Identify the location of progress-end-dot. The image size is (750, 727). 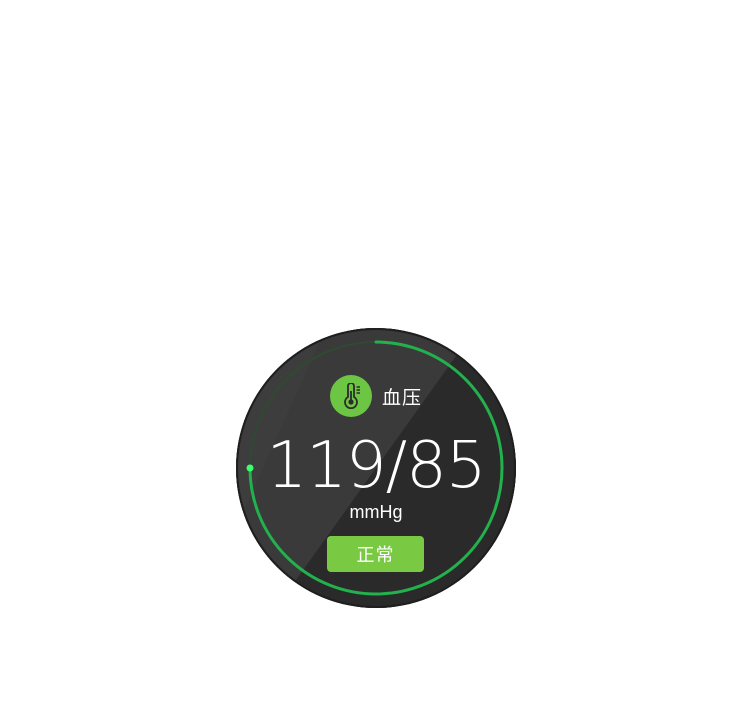
(250, 468).